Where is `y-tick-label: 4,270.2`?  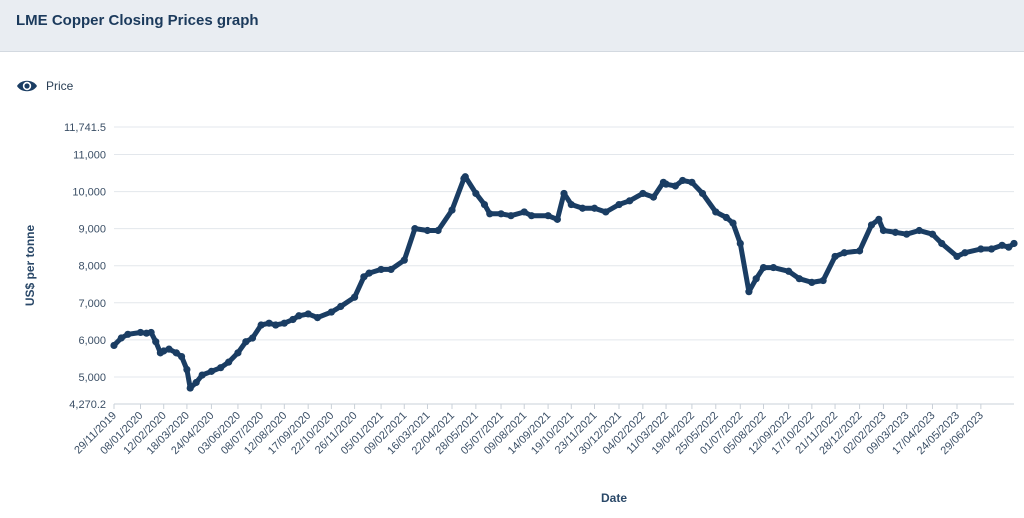
y-tick-label: 4,270.2 is located at coordinates (87, 405).